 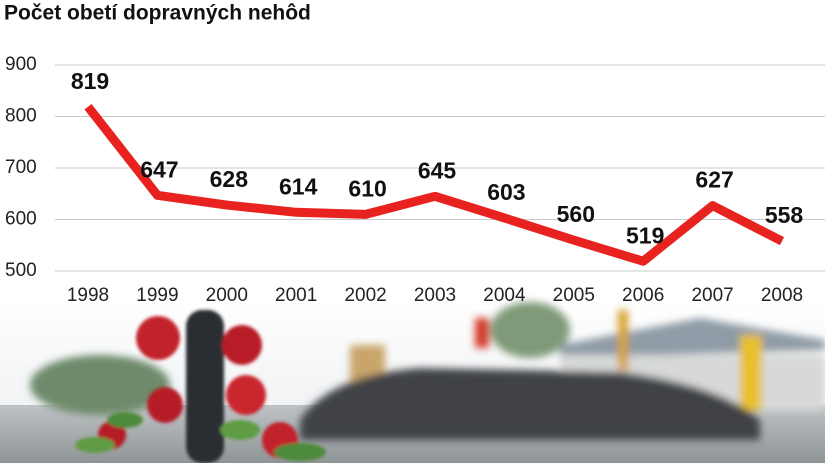 What do you see at coordinates (21, 116) in the screenshot?
I see `y-tick-label: 800` at bounding box center [21, 116].